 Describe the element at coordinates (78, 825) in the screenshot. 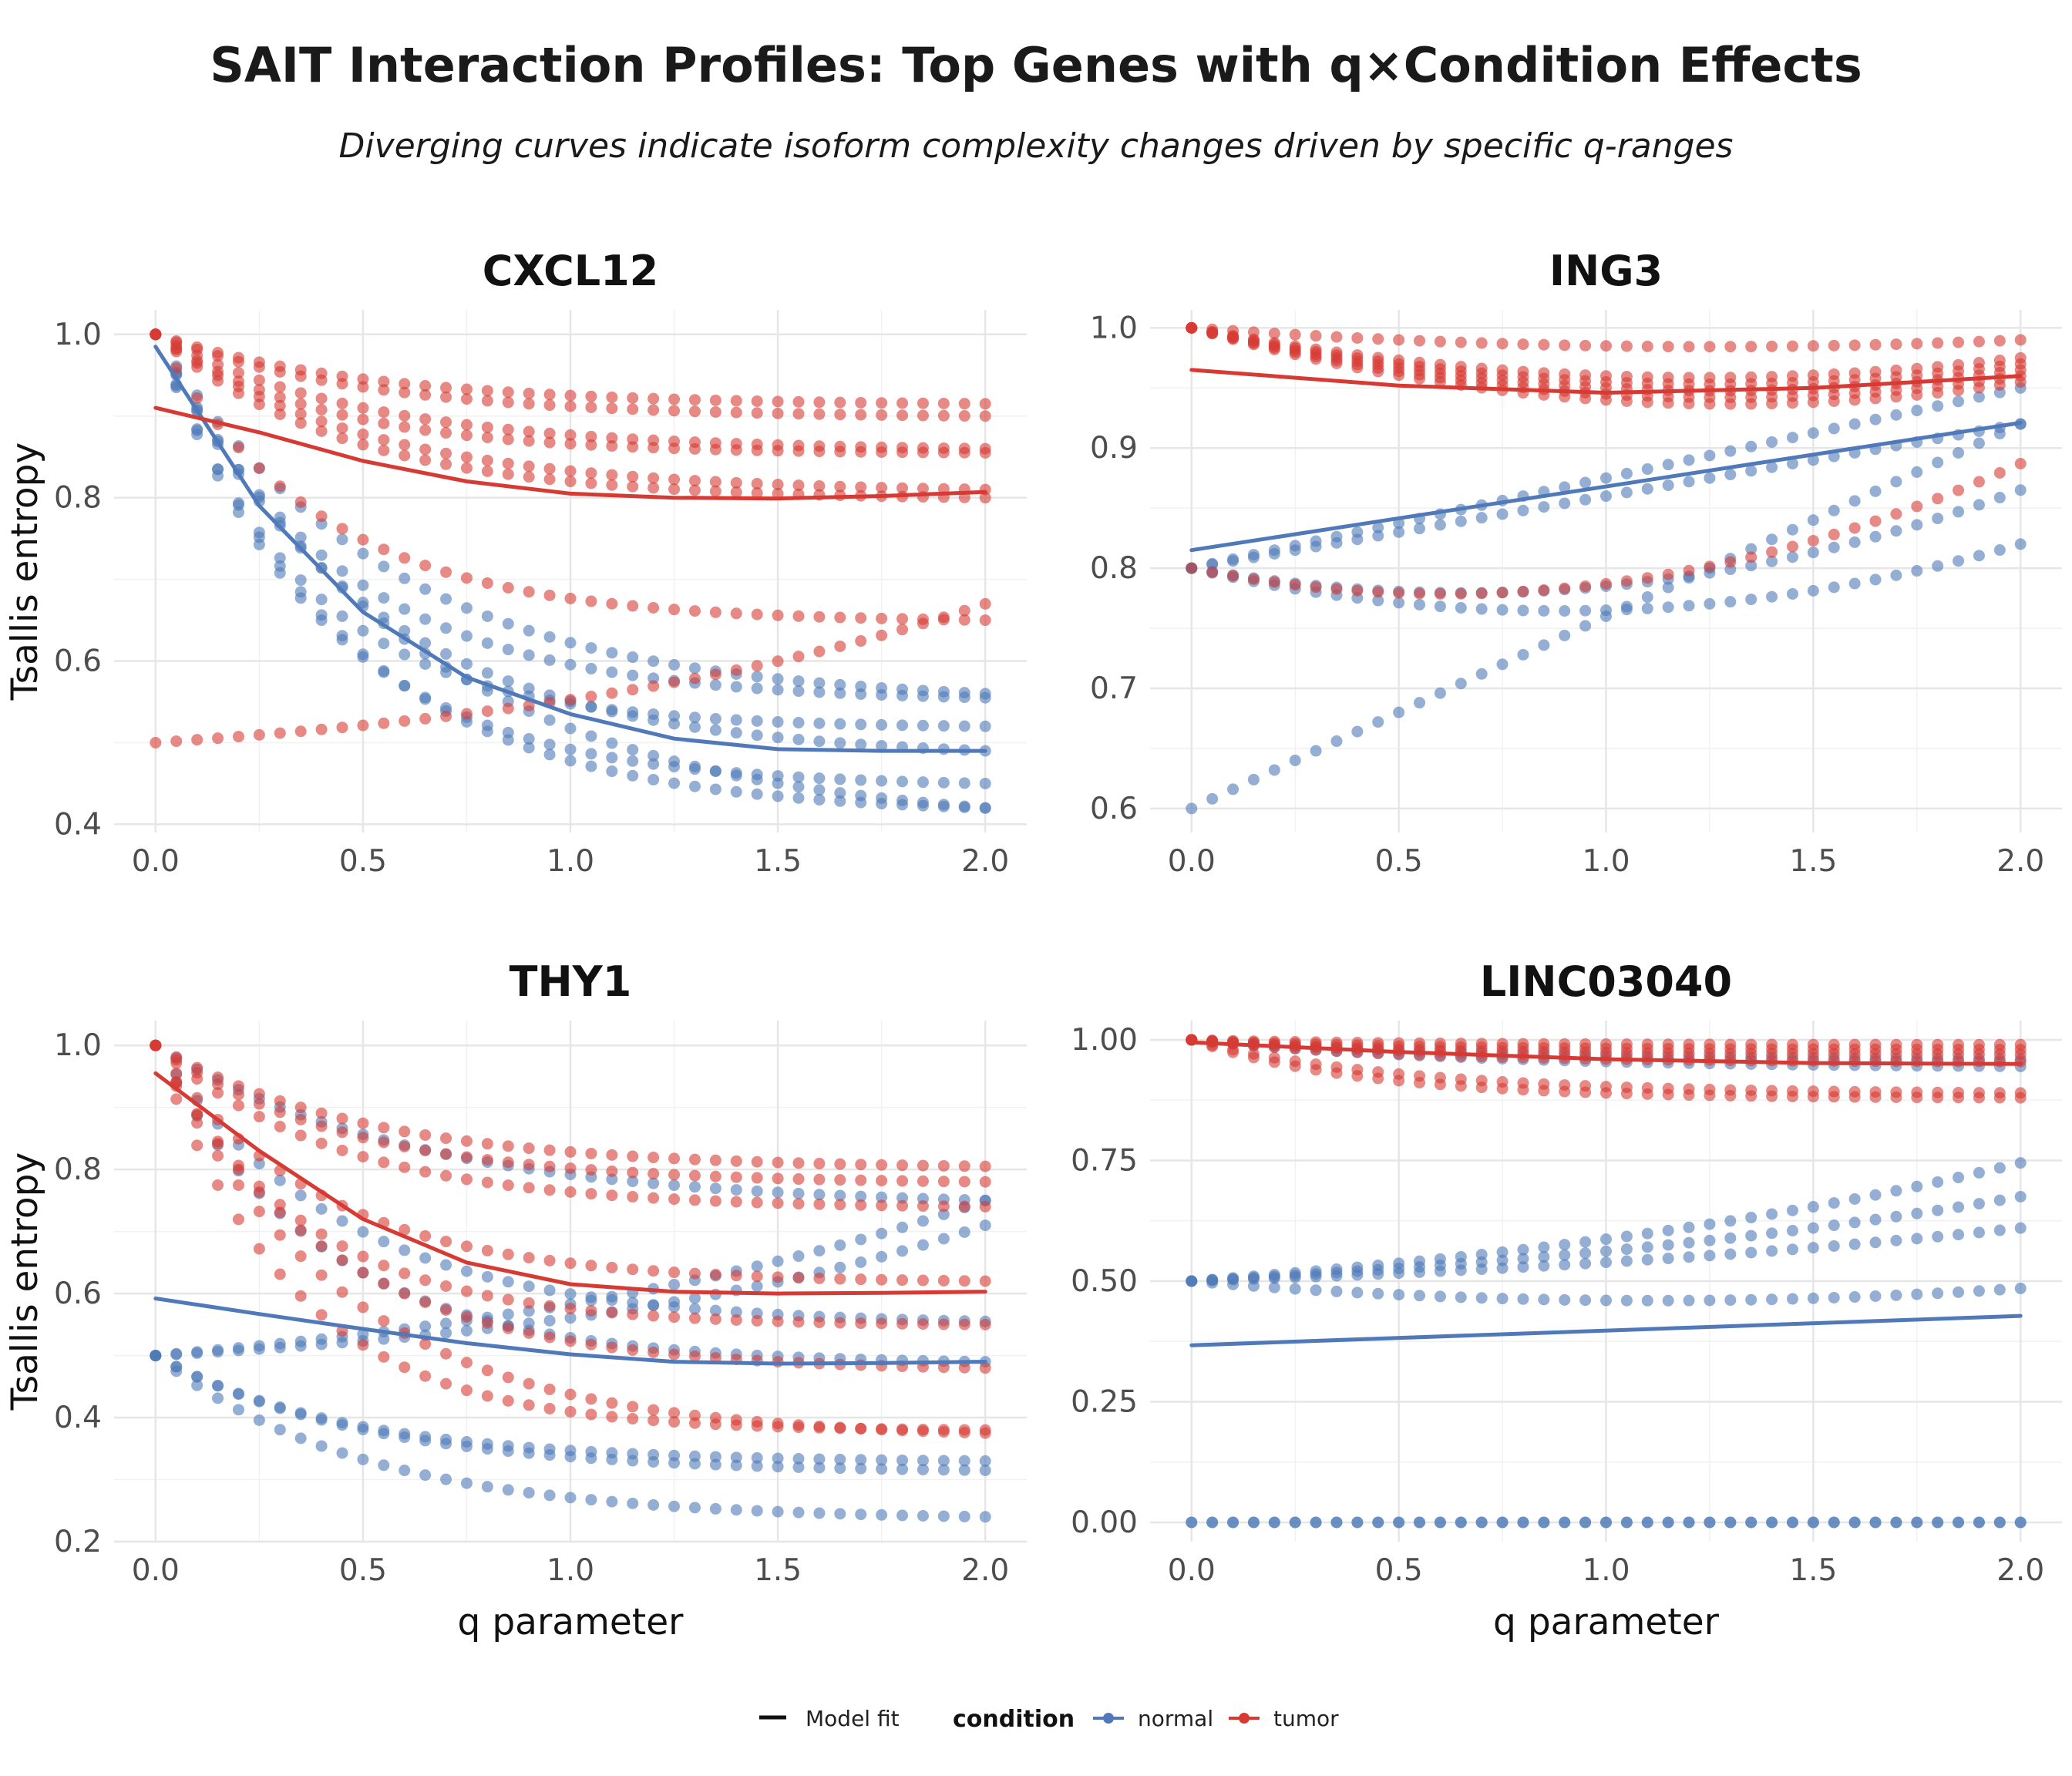

I see `y-tick-label: 0.4` at that location.